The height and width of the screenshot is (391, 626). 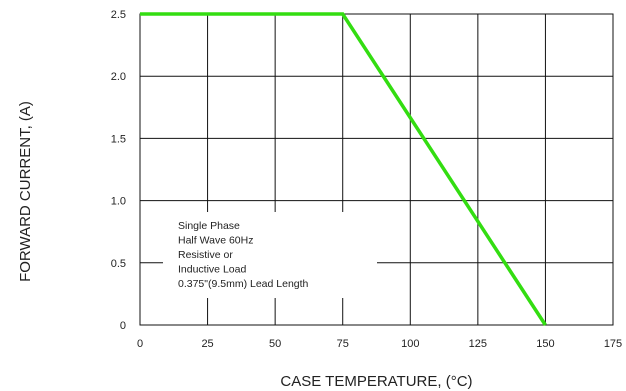 What do you see at coordinates (545, 344) in the screenshot?
I see `x-tick-label-6: 150` at bounding box center [545, 344].